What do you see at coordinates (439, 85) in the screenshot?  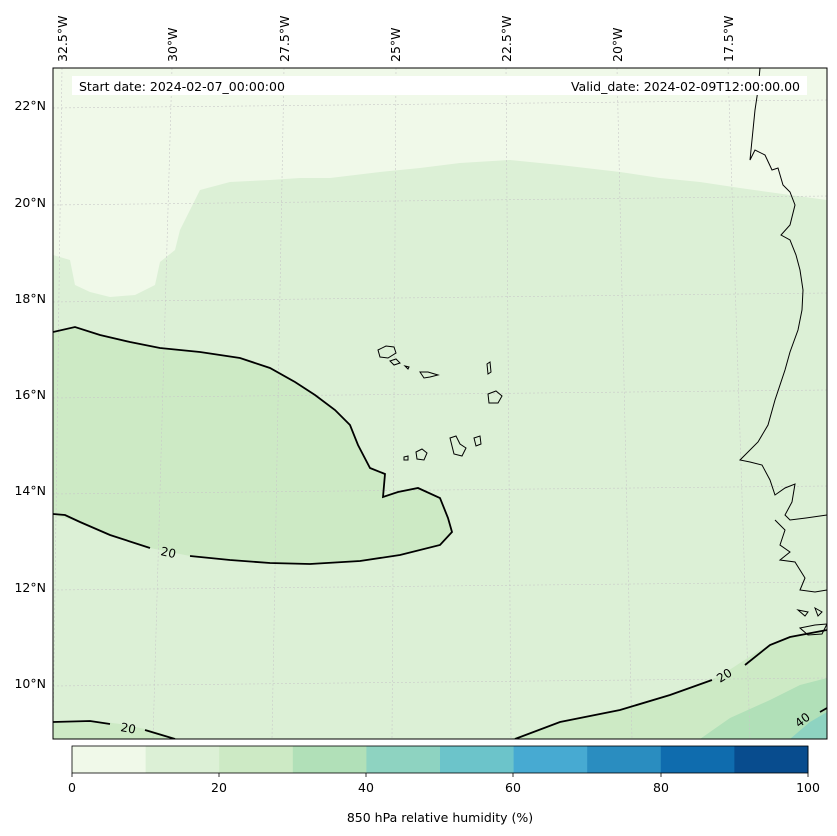 I see `header-box` at bounding box center [439, 85].